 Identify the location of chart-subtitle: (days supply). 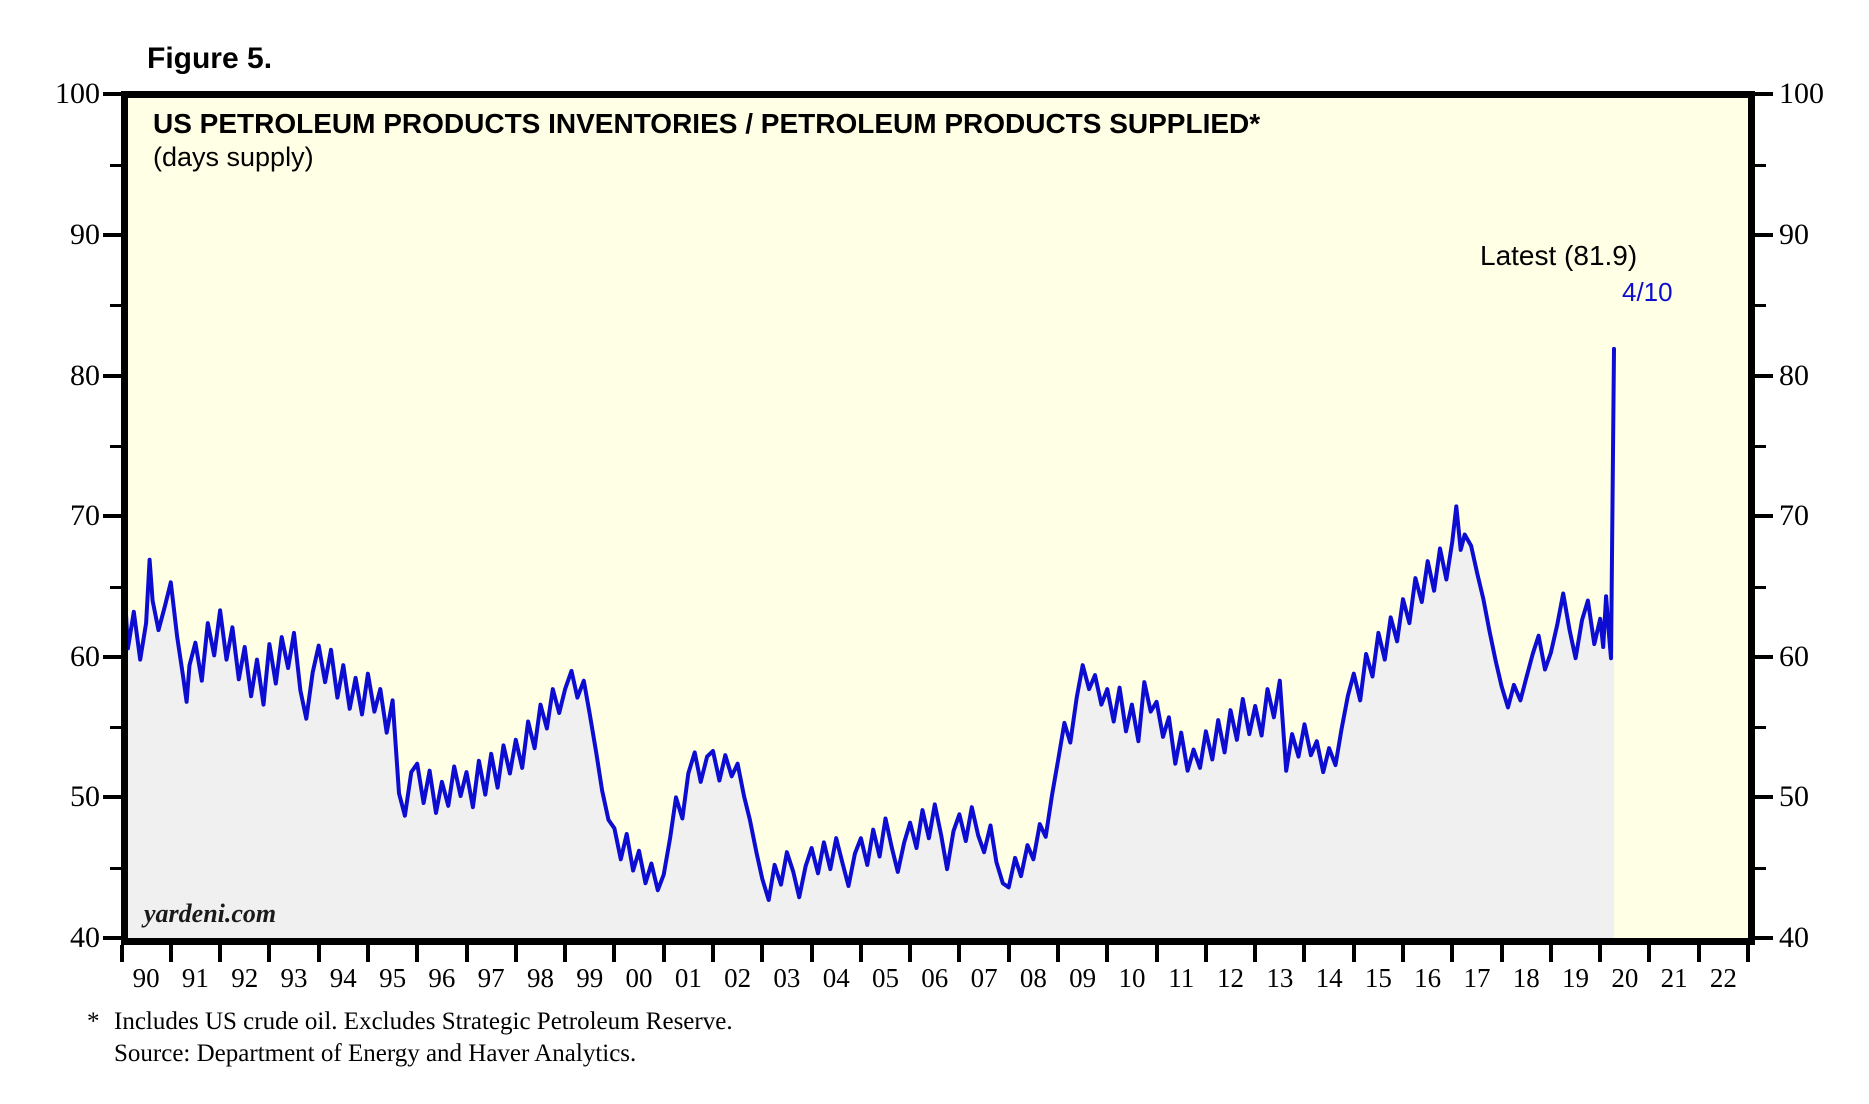
(233, 157).